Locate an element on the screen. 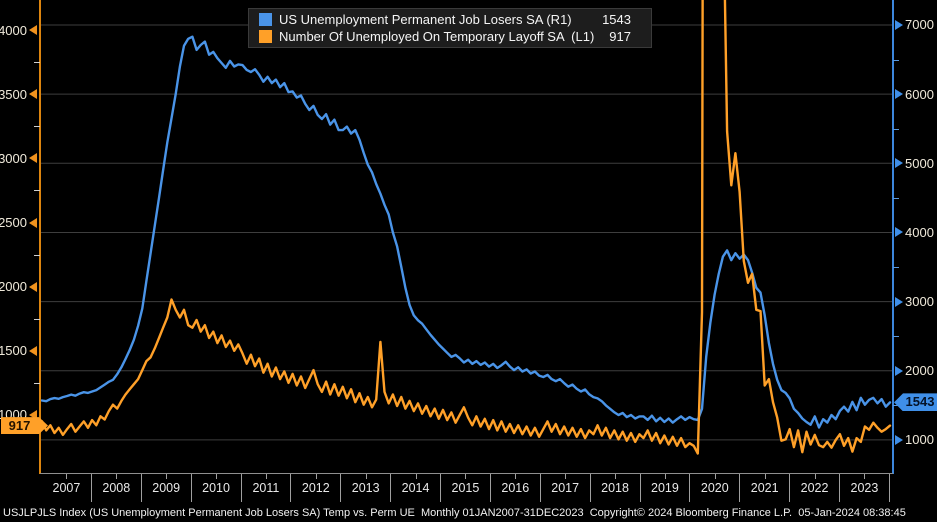  right-axis-tick-1000: 1000 is located at coordinates (914, 440).